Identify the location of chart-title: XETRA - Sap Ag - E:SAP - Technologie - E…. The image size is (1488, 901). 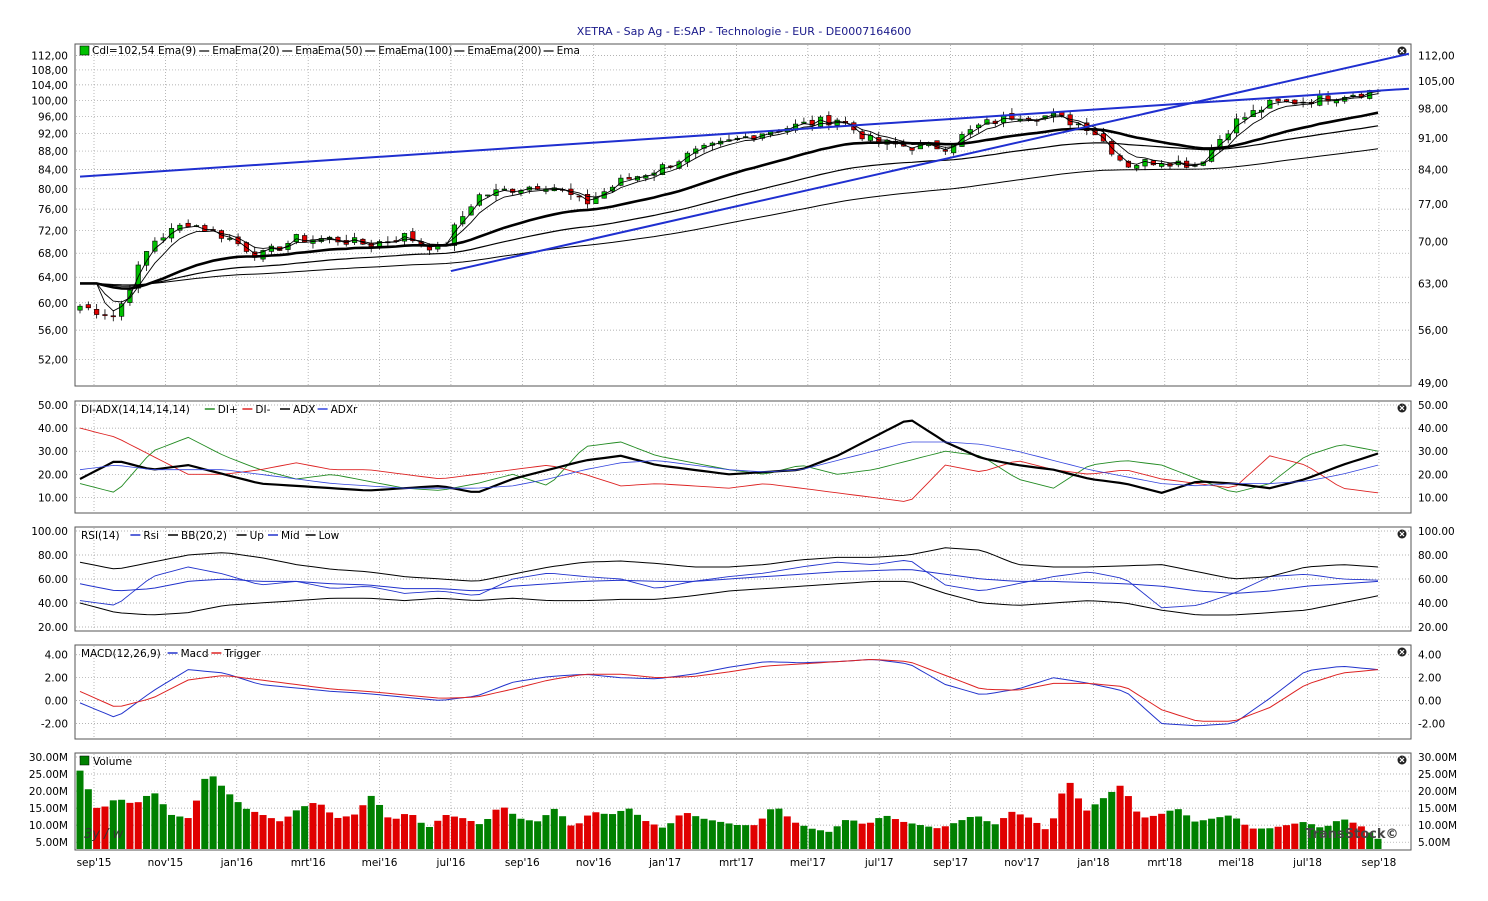
(744, 31).